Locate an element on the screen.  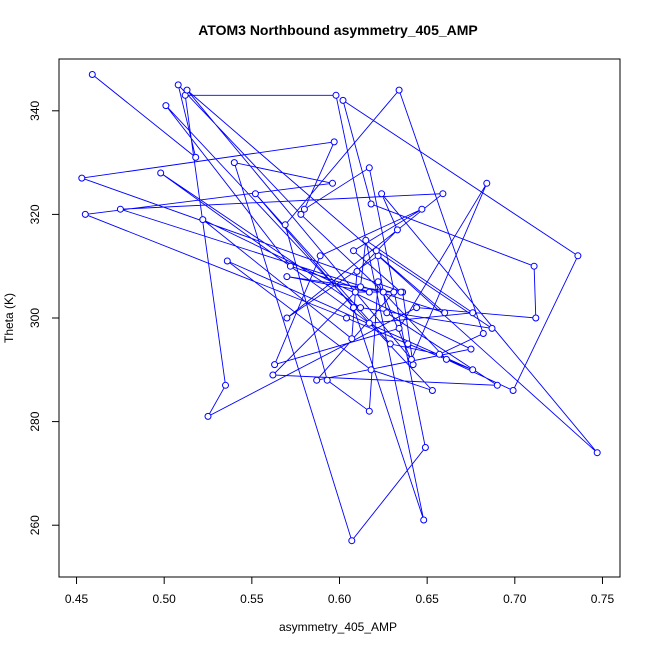
y-tick-label: 260 is located at coordinates (35, 525).